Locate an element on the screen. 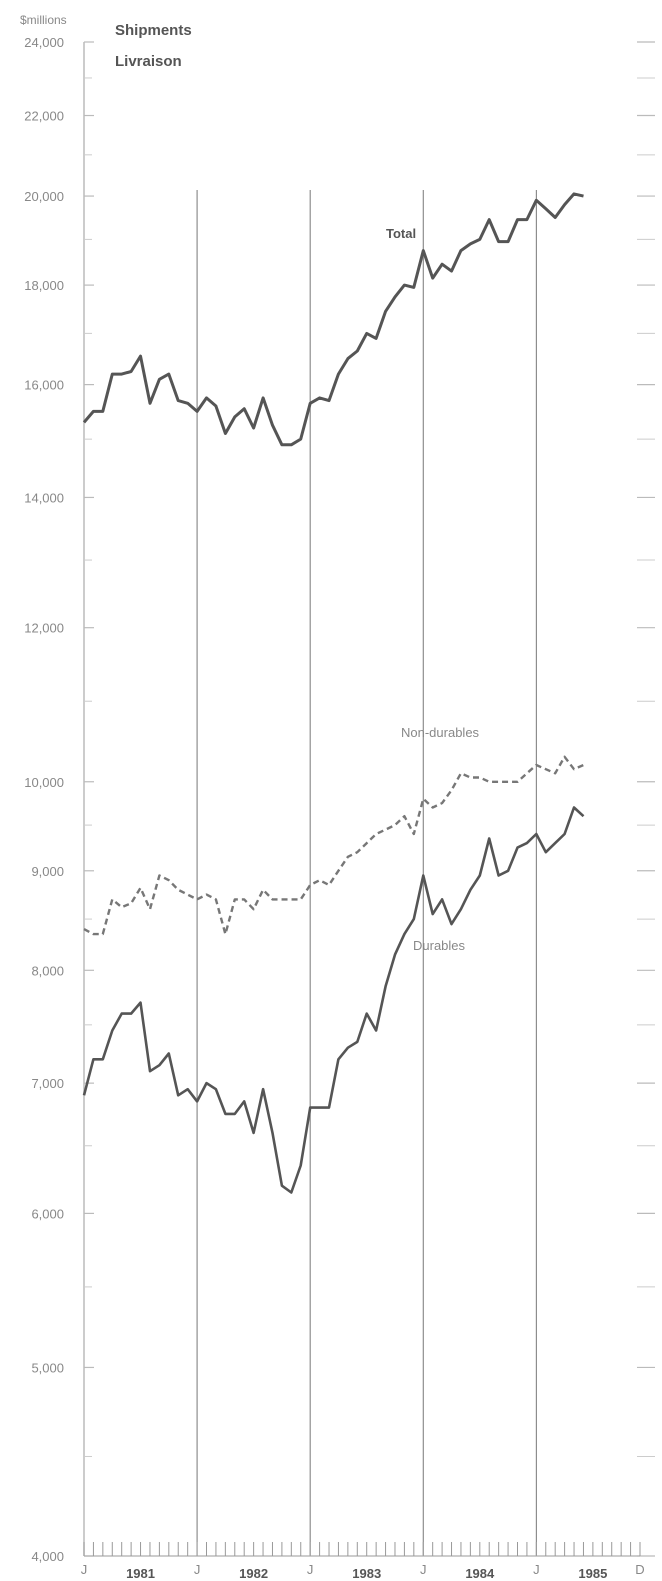 The width and height of the screenshot is (662, 1581). y-tick-label: 18,000 is located at coordinates (44, 285).